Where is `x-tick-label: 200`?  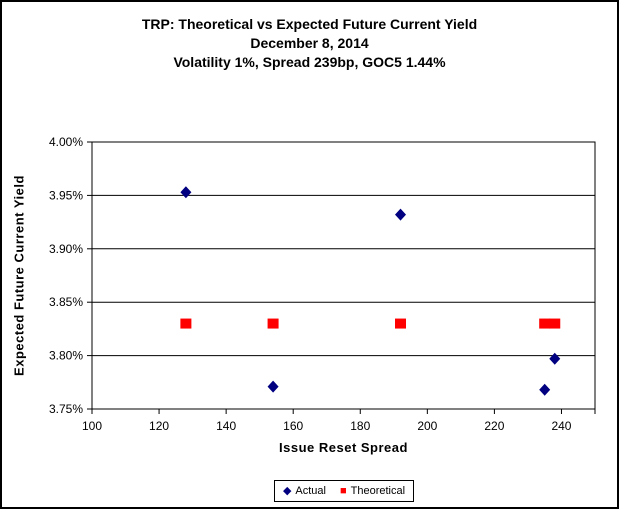 x-tick-label: 200 is located at coordinates (427, 426).